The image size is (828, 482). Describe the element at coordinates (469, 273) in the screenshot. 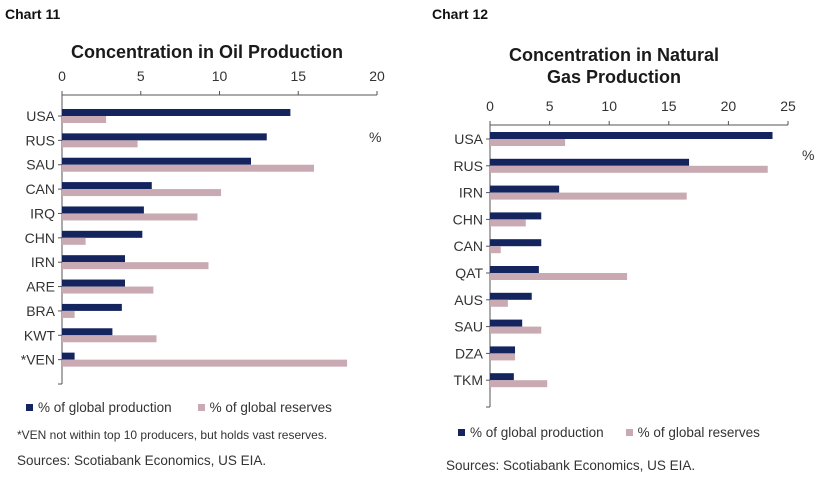

I see `category-label: QAT` at that location.